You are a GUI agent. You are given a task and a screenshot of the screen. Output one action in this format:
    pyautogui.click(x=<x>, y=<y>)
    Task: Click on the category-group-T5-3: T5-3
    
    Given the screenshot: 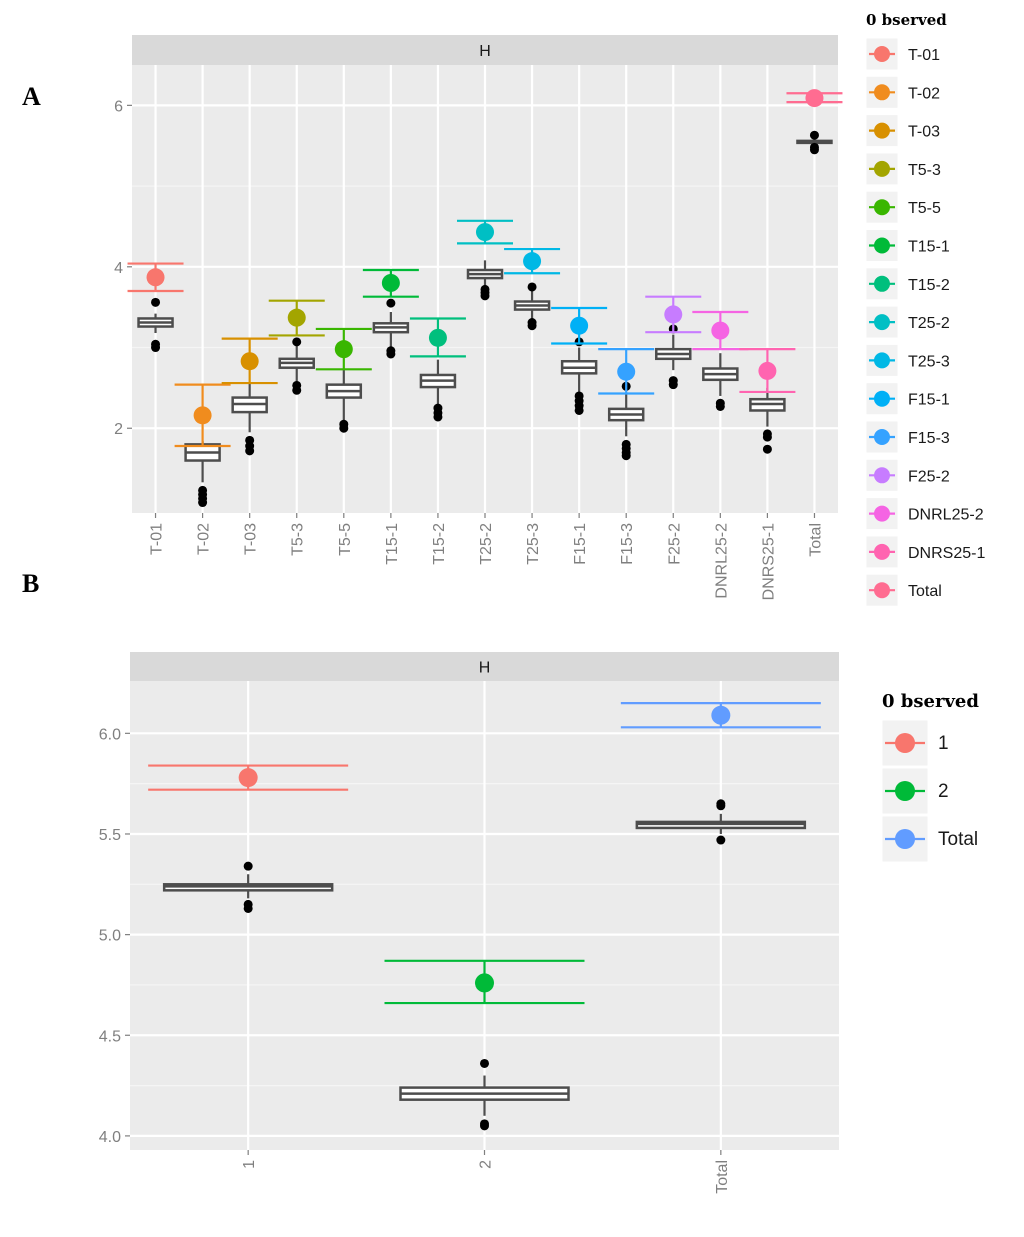 What is the action you would take?
    pyautogui.click(x=296, y=427)
    